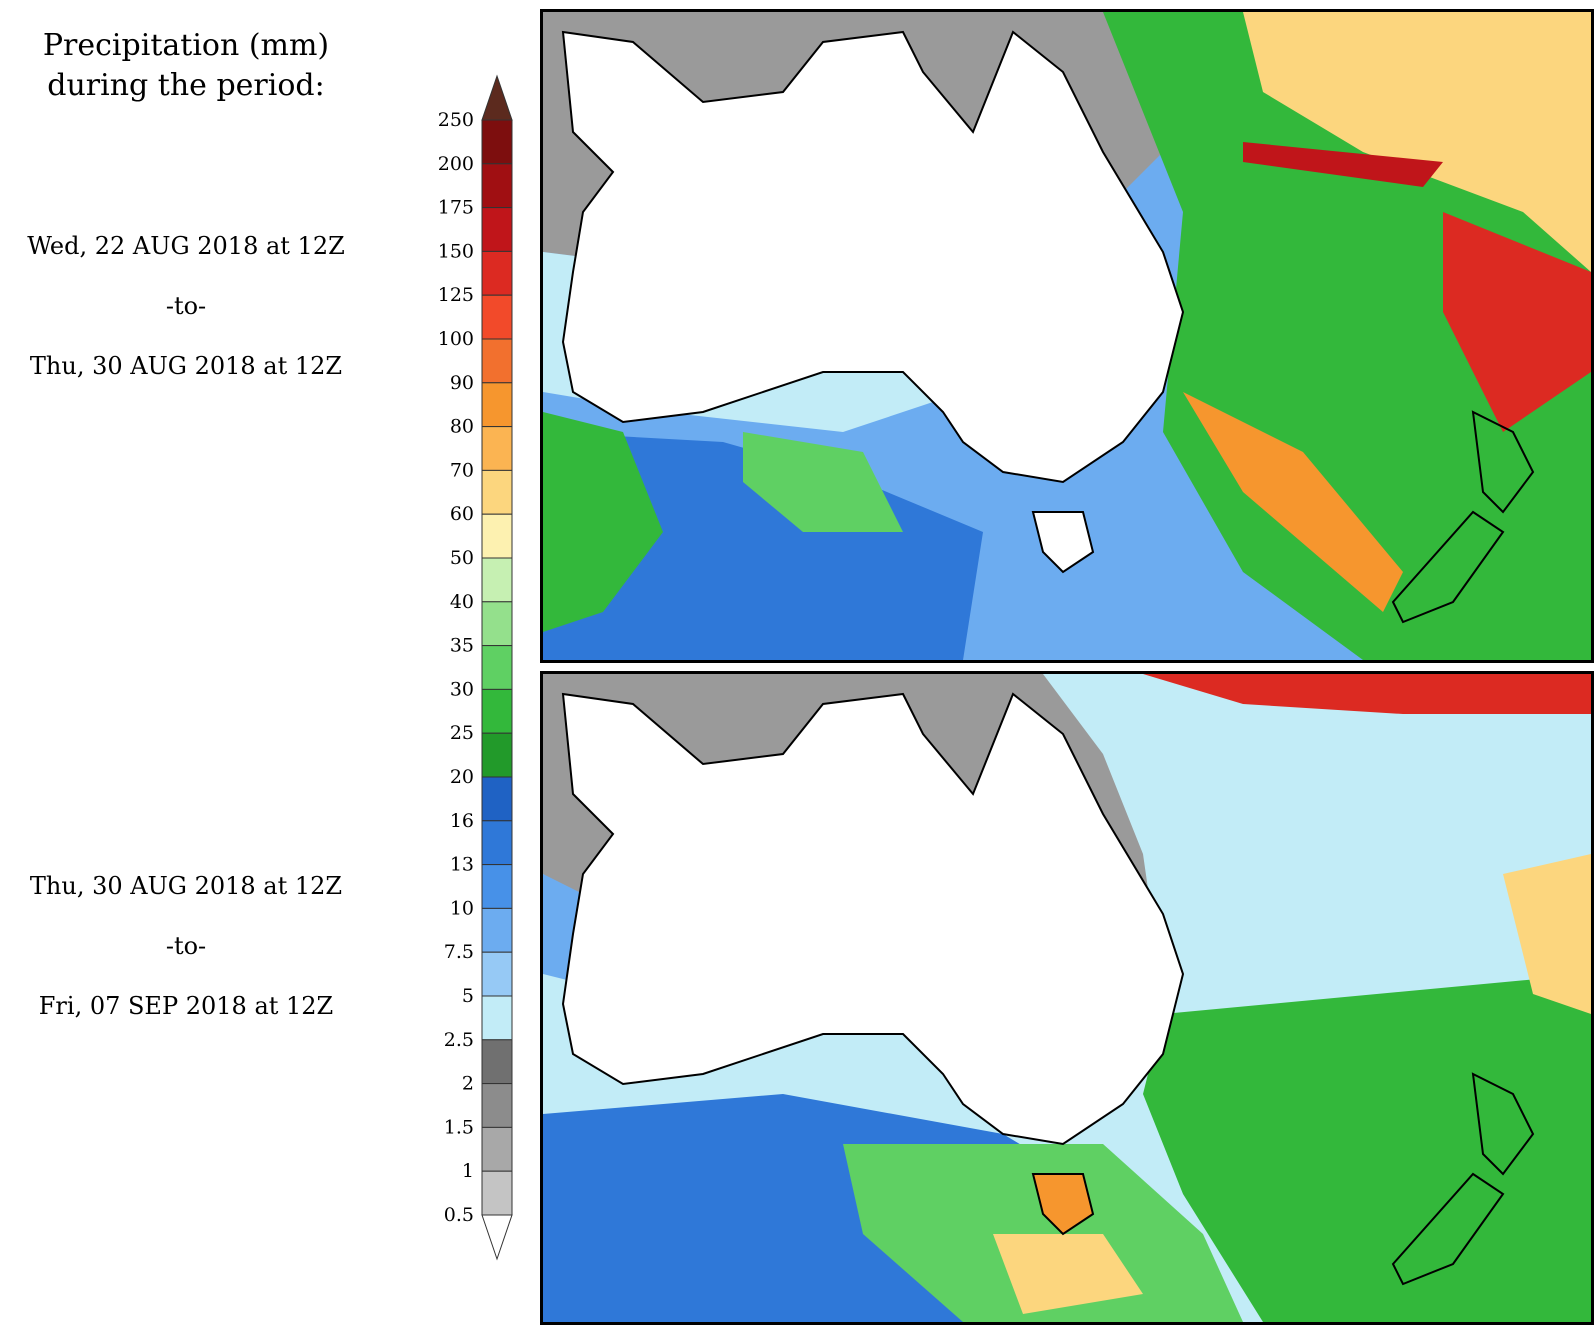 The height and width of the screenshot is (1326, 1596). I want to click on legend-top-arrow, so click(497, 97).